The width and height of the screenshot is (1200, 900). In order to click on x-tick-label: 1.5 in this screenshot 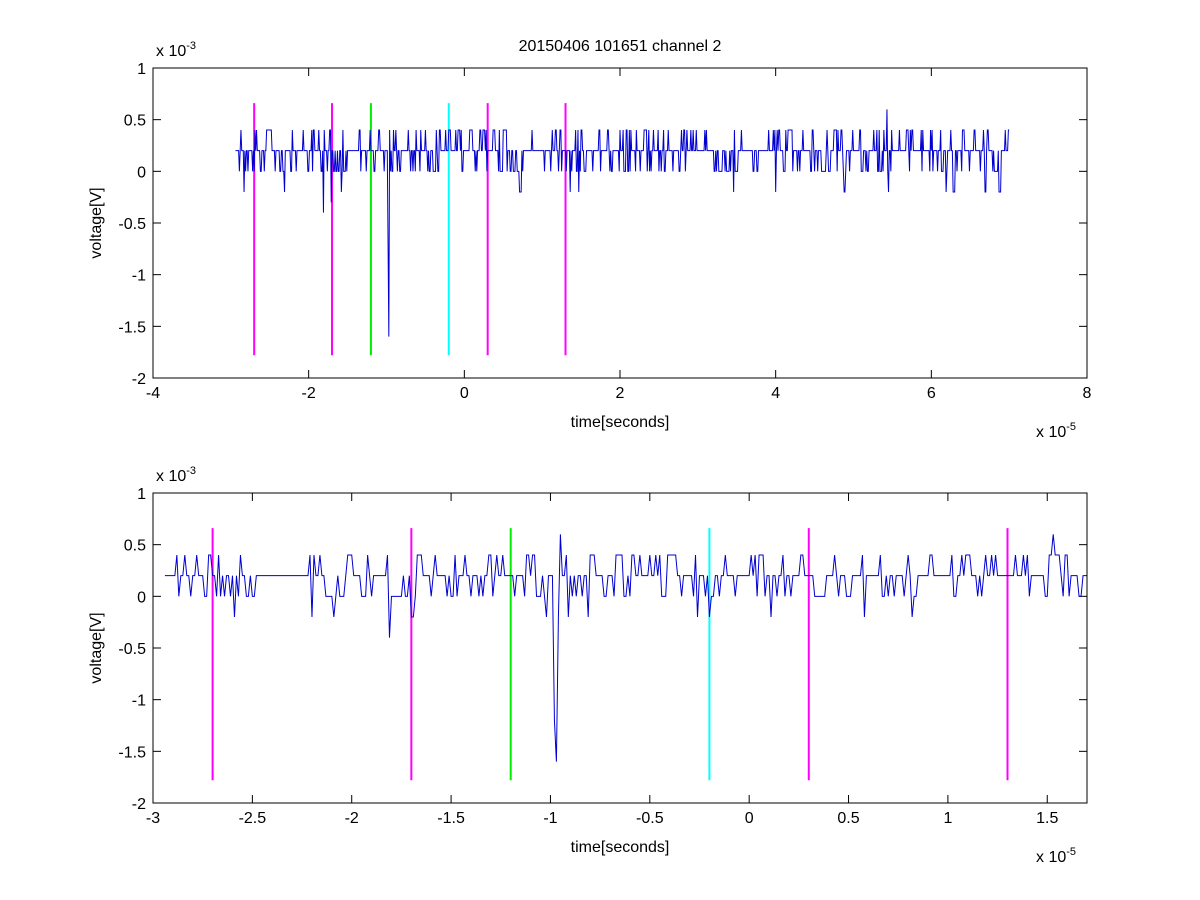, I will do `click(1047, 818)`.